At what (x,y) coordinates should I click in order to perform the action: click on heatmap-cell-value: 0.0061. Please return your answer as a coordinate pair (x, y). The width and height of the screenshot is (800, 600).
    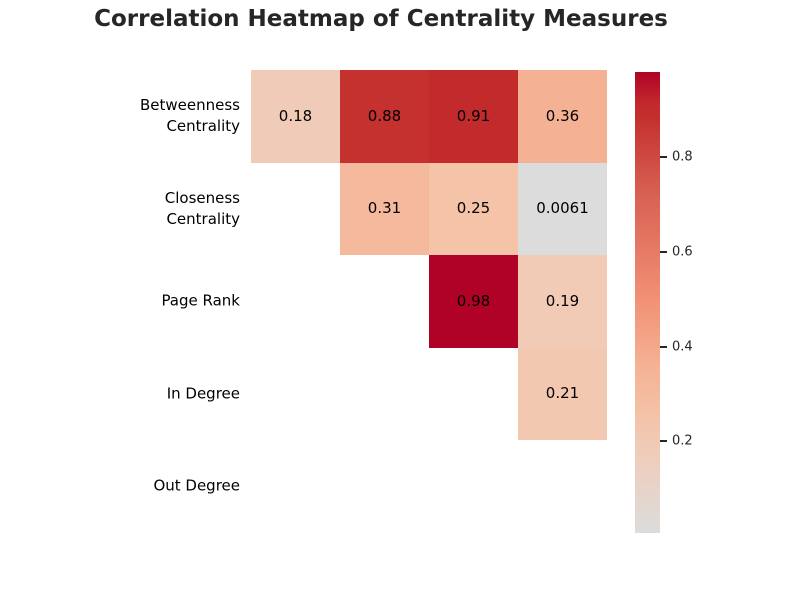
    Looking at the image, I should click on (562, 208).